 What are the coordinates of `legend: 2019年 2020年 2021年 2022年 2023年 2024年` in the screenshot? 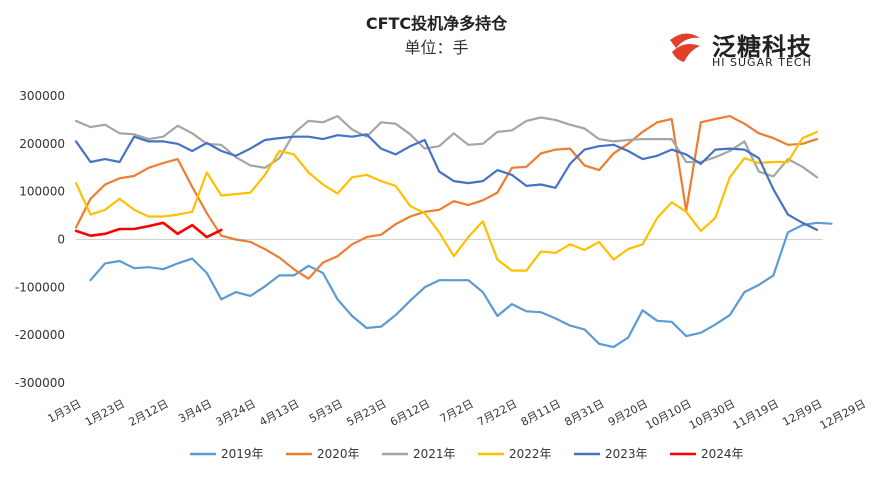 It's located at (467, 454).